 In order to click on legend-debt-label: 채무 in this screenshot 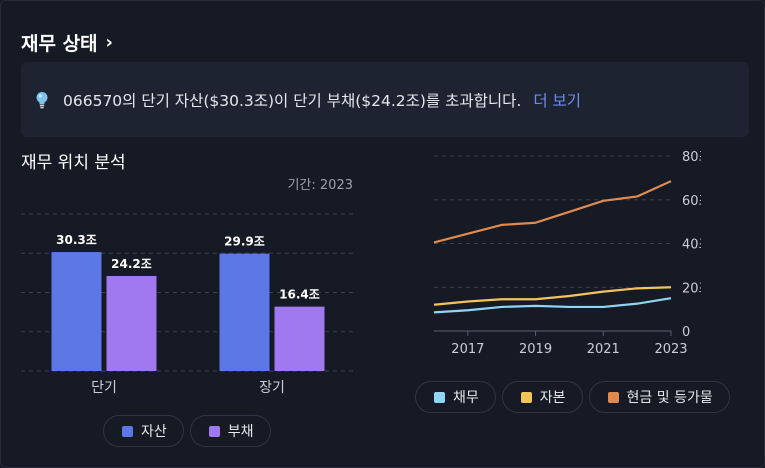, I will do `click(466, 398)`.